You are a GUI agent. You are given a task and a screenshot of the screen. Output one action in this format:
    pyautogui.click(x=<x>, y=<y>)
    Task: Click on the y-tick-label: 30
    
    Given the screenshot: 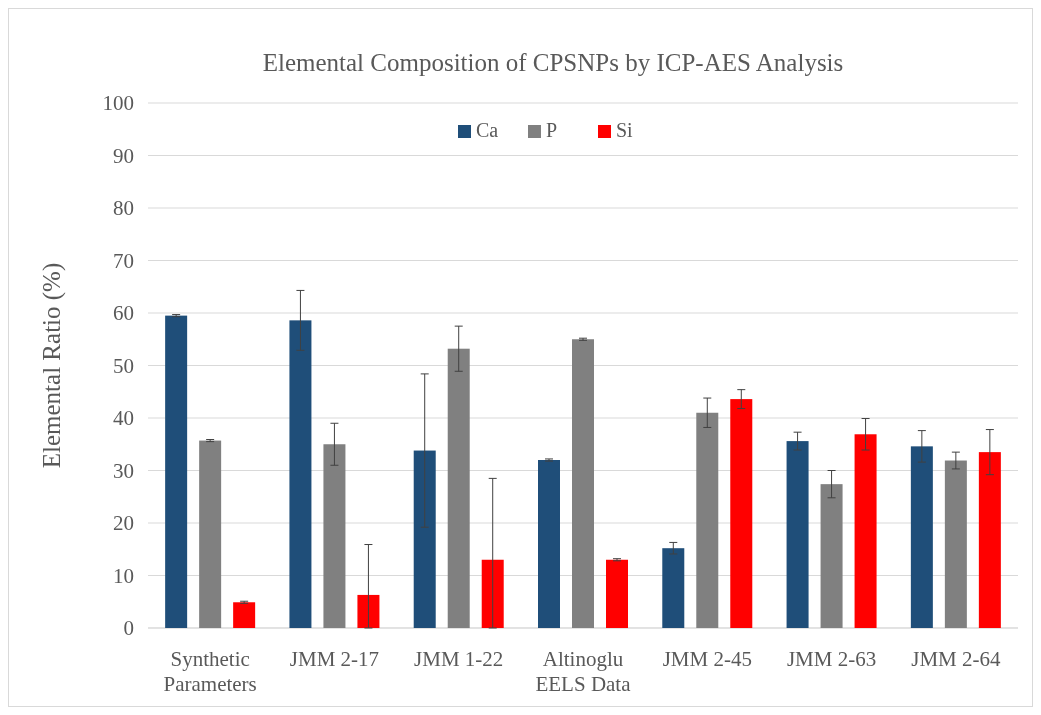 What is the action you would take?
    pyautogui.click(x=123, y=470)
    